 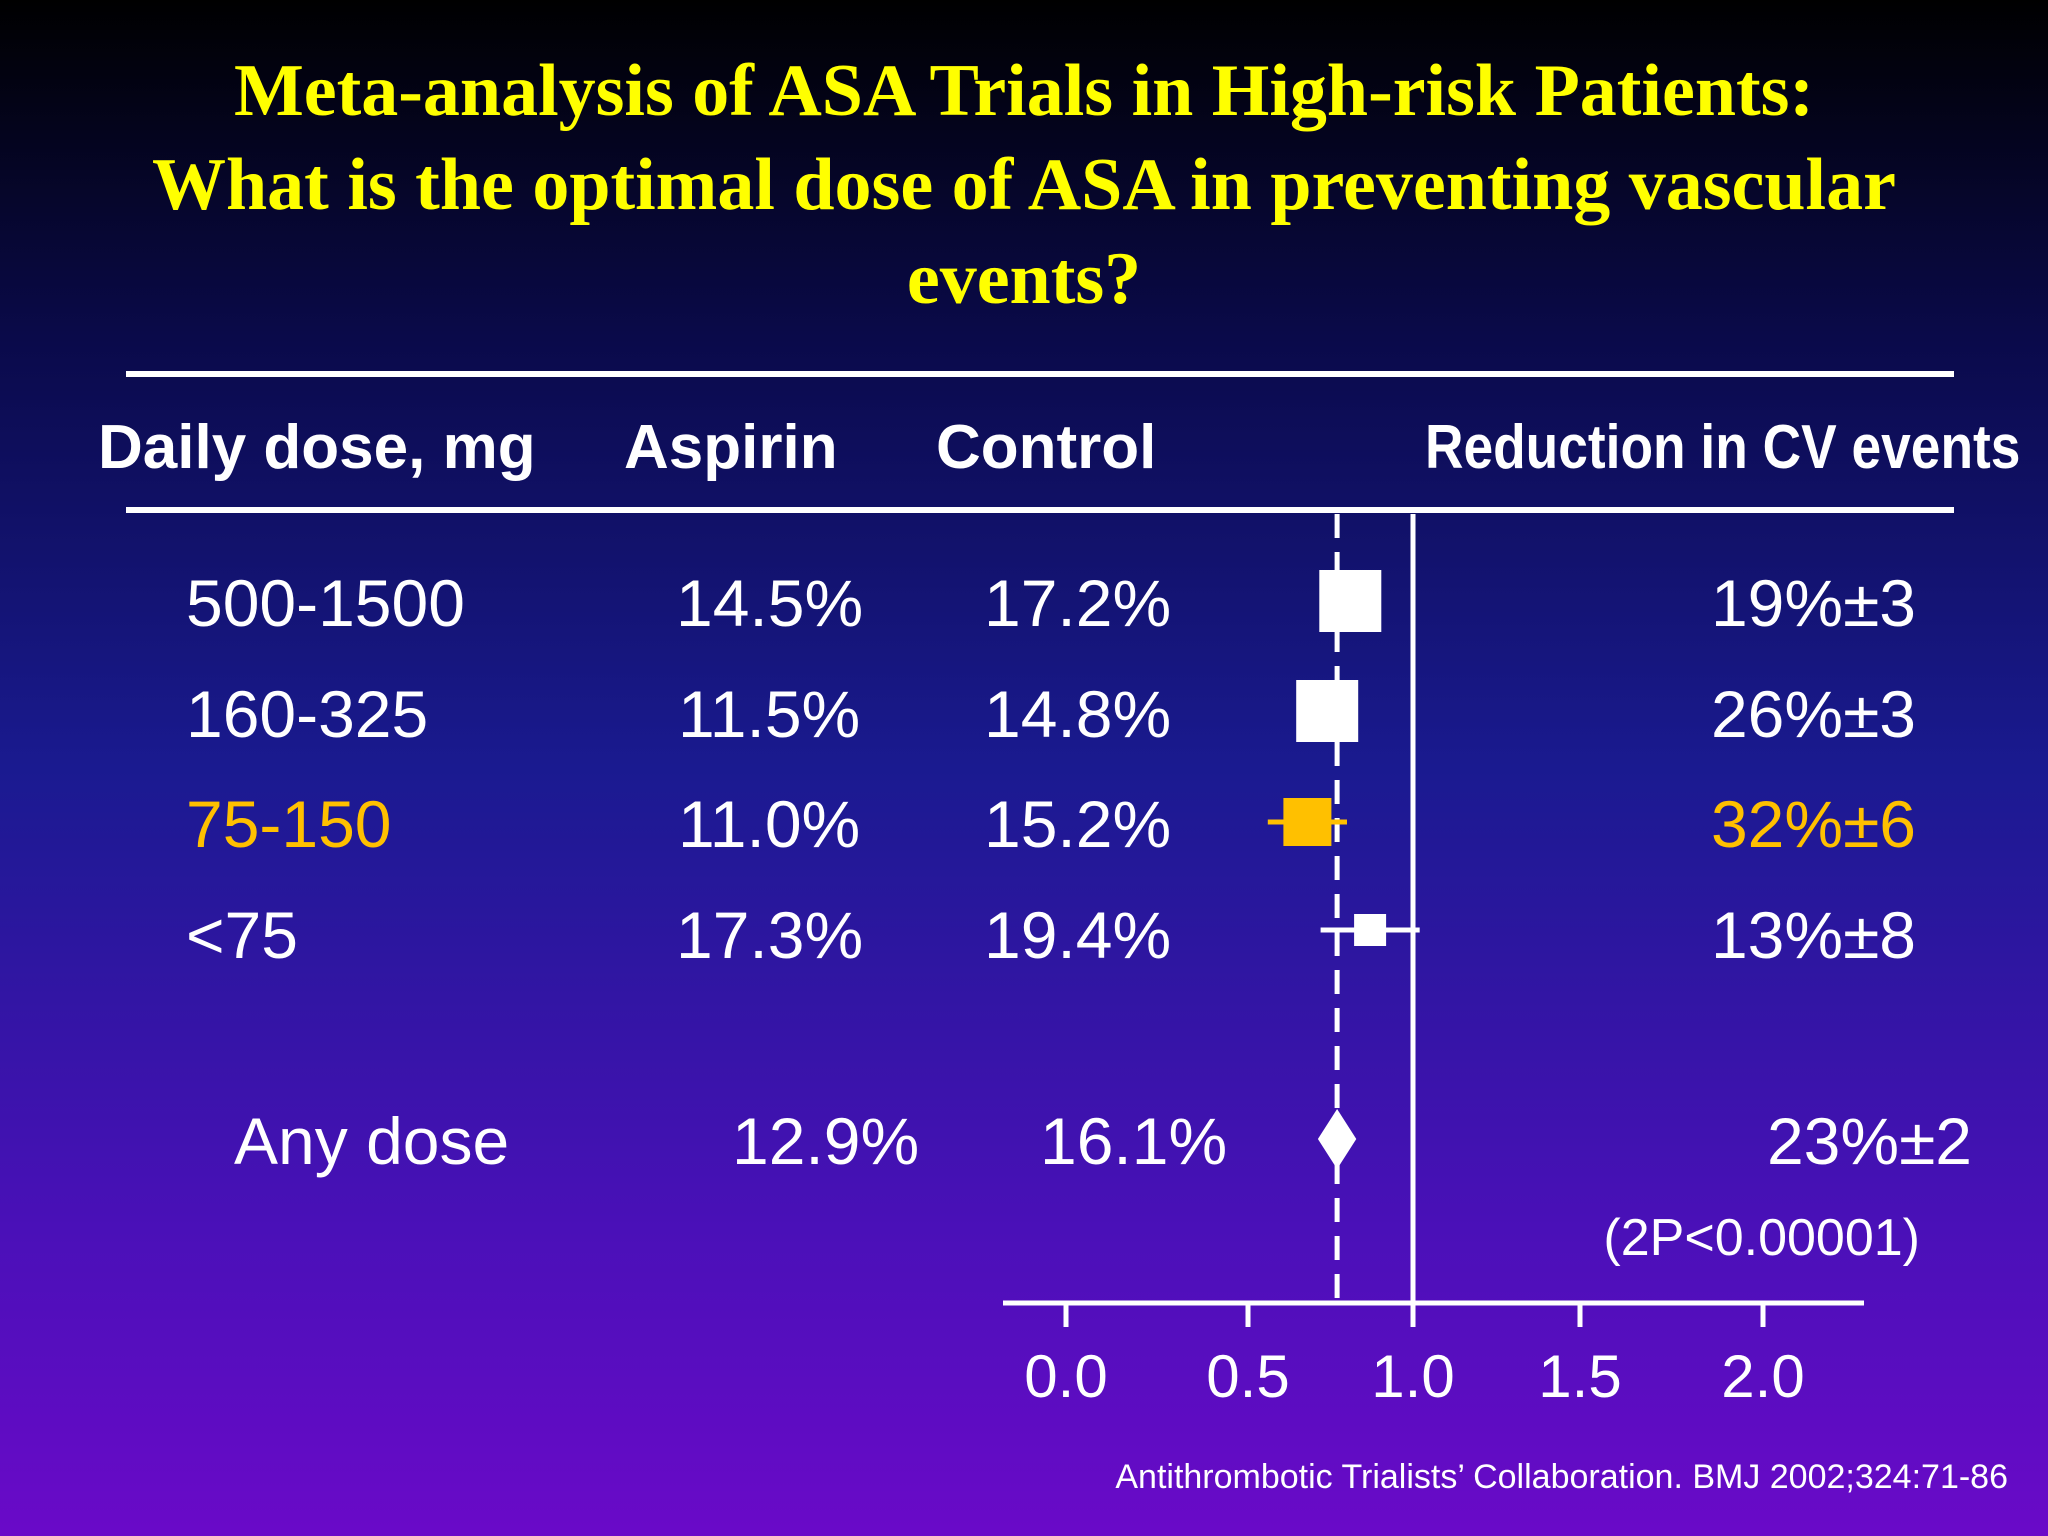 I want to click on summary-diamond, so click(x=1337, y=1139).